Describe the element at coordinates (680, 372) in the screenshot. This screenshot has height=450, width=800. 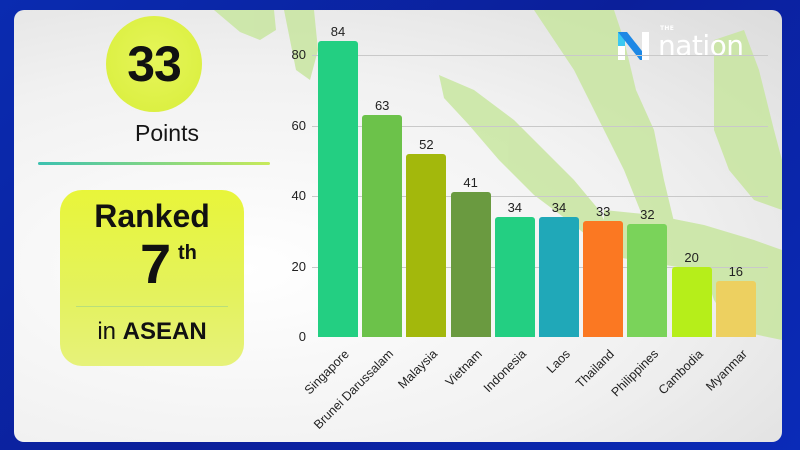
I see `x-axis-label: Cambodia` at that location.